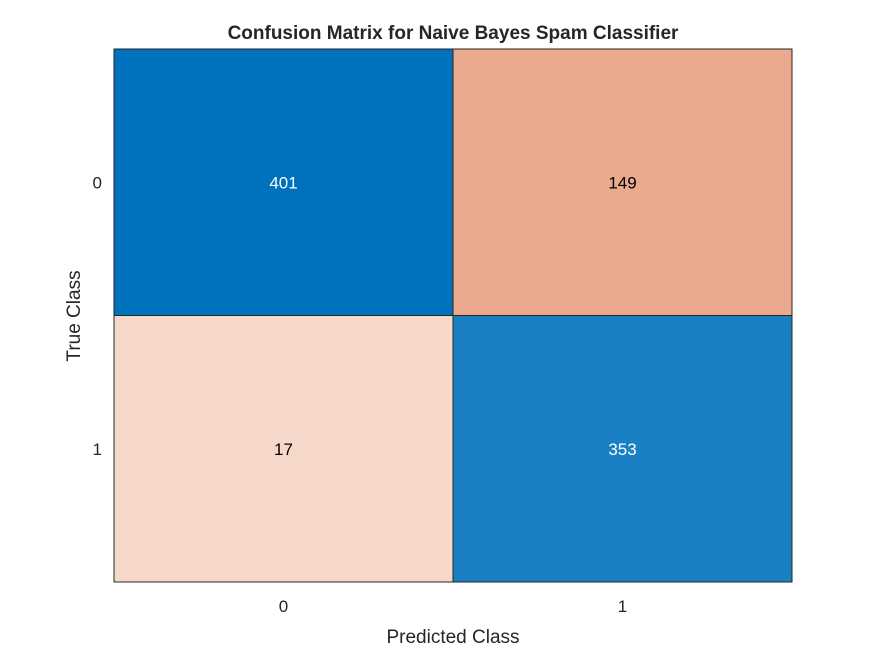 This screenshot has height=656, width=875. I want to click on cell-value-label: 353, so click(622, 449).